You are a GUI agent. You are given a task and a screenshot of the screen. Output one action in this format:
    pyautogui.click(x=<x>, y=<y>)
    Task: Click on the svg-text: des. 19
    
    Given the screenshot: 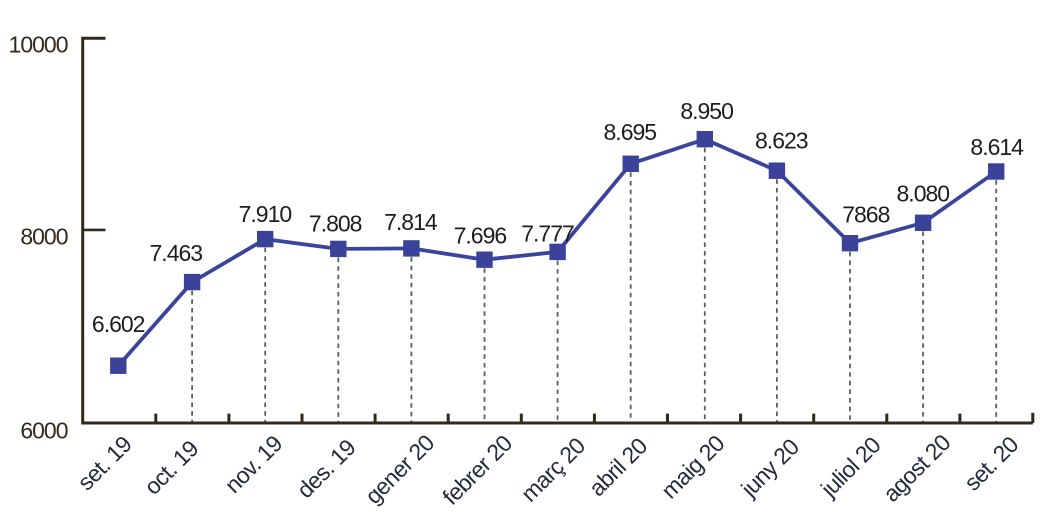 What is the action you would take?
    pyautogui.click(x=326, y=468)
    